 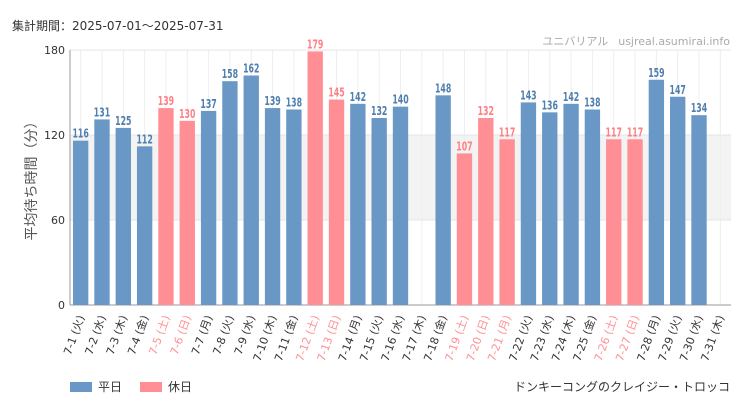 What do you see at coordinates (230, 74) in the screenshot?
I see `data-label: 158` at bounding box center [230, 74].